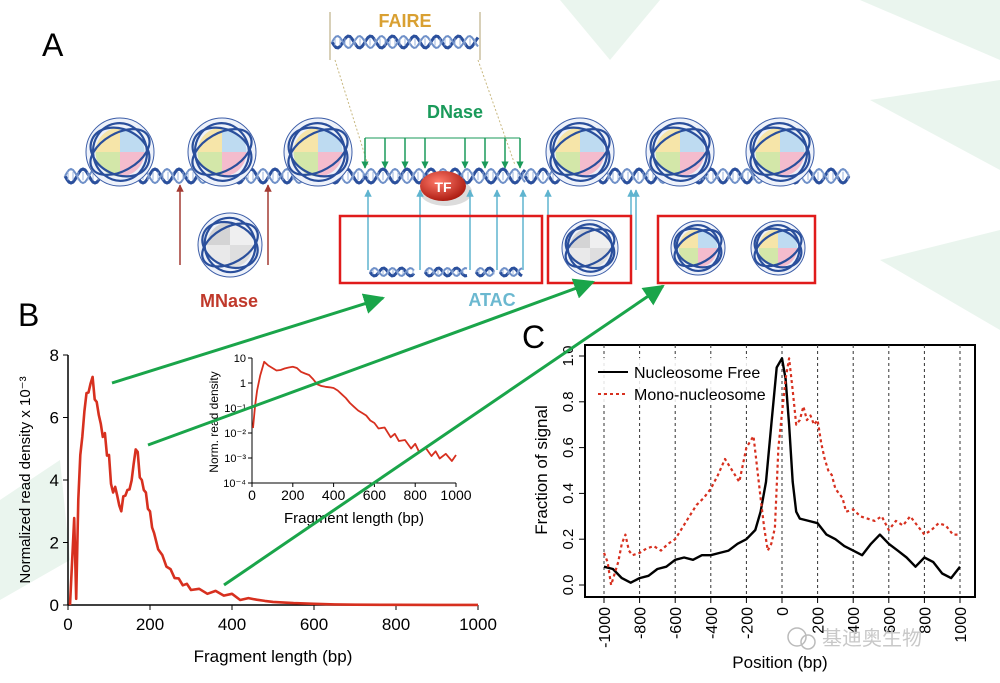 The height and width of the screenshot is (683, 1000). I want to click on tf-protein, so click(443, 186).